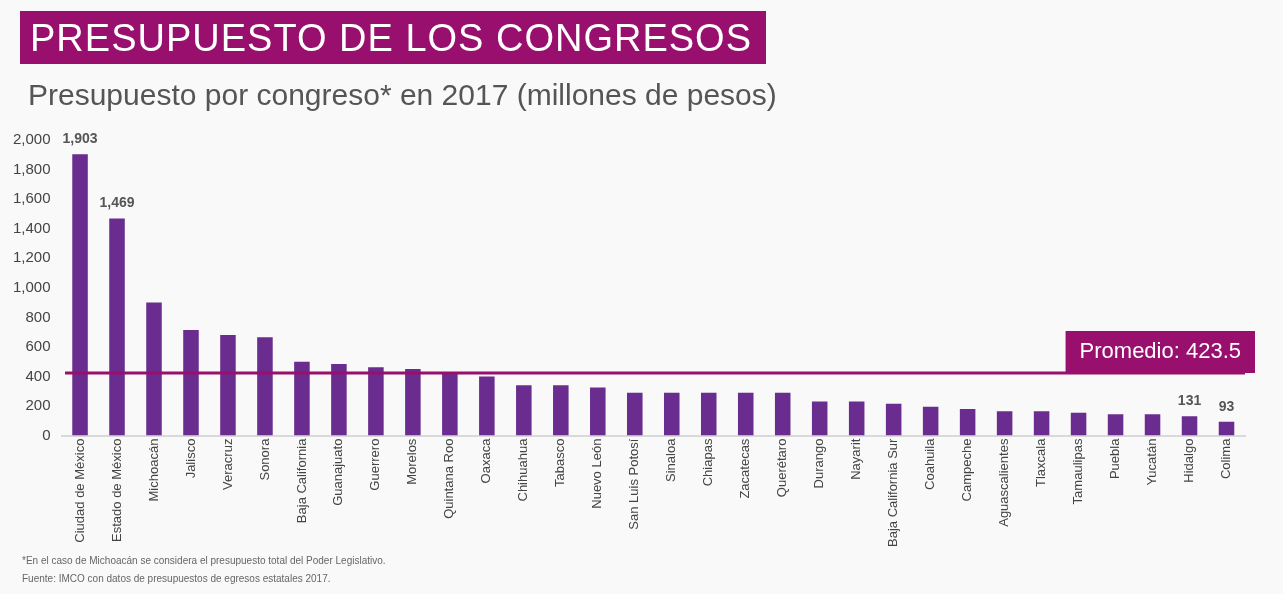  I want to click on data-label: 1,903, so click(80, 138).